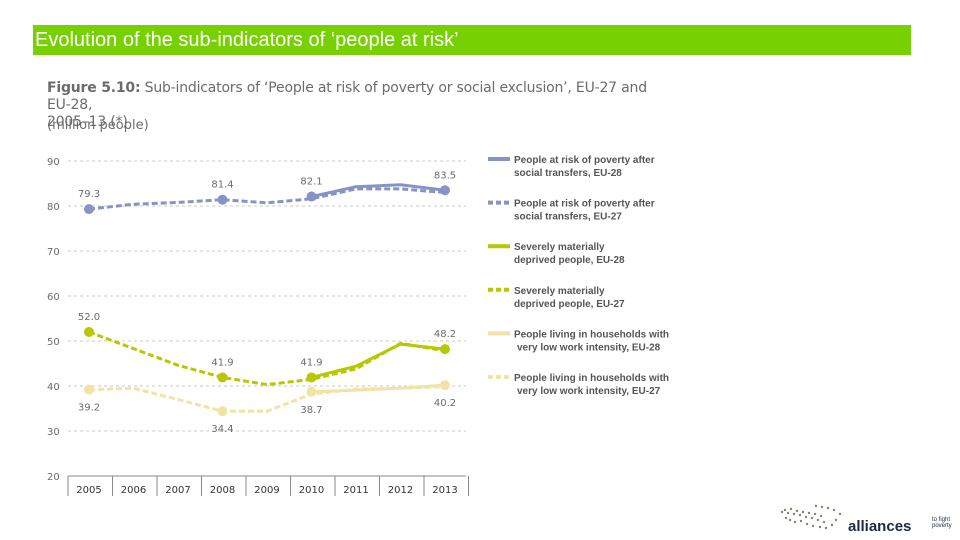  Describe the element at coordinates (445, 175) in the screenshot. I see `data-label: 83.5` at that location.